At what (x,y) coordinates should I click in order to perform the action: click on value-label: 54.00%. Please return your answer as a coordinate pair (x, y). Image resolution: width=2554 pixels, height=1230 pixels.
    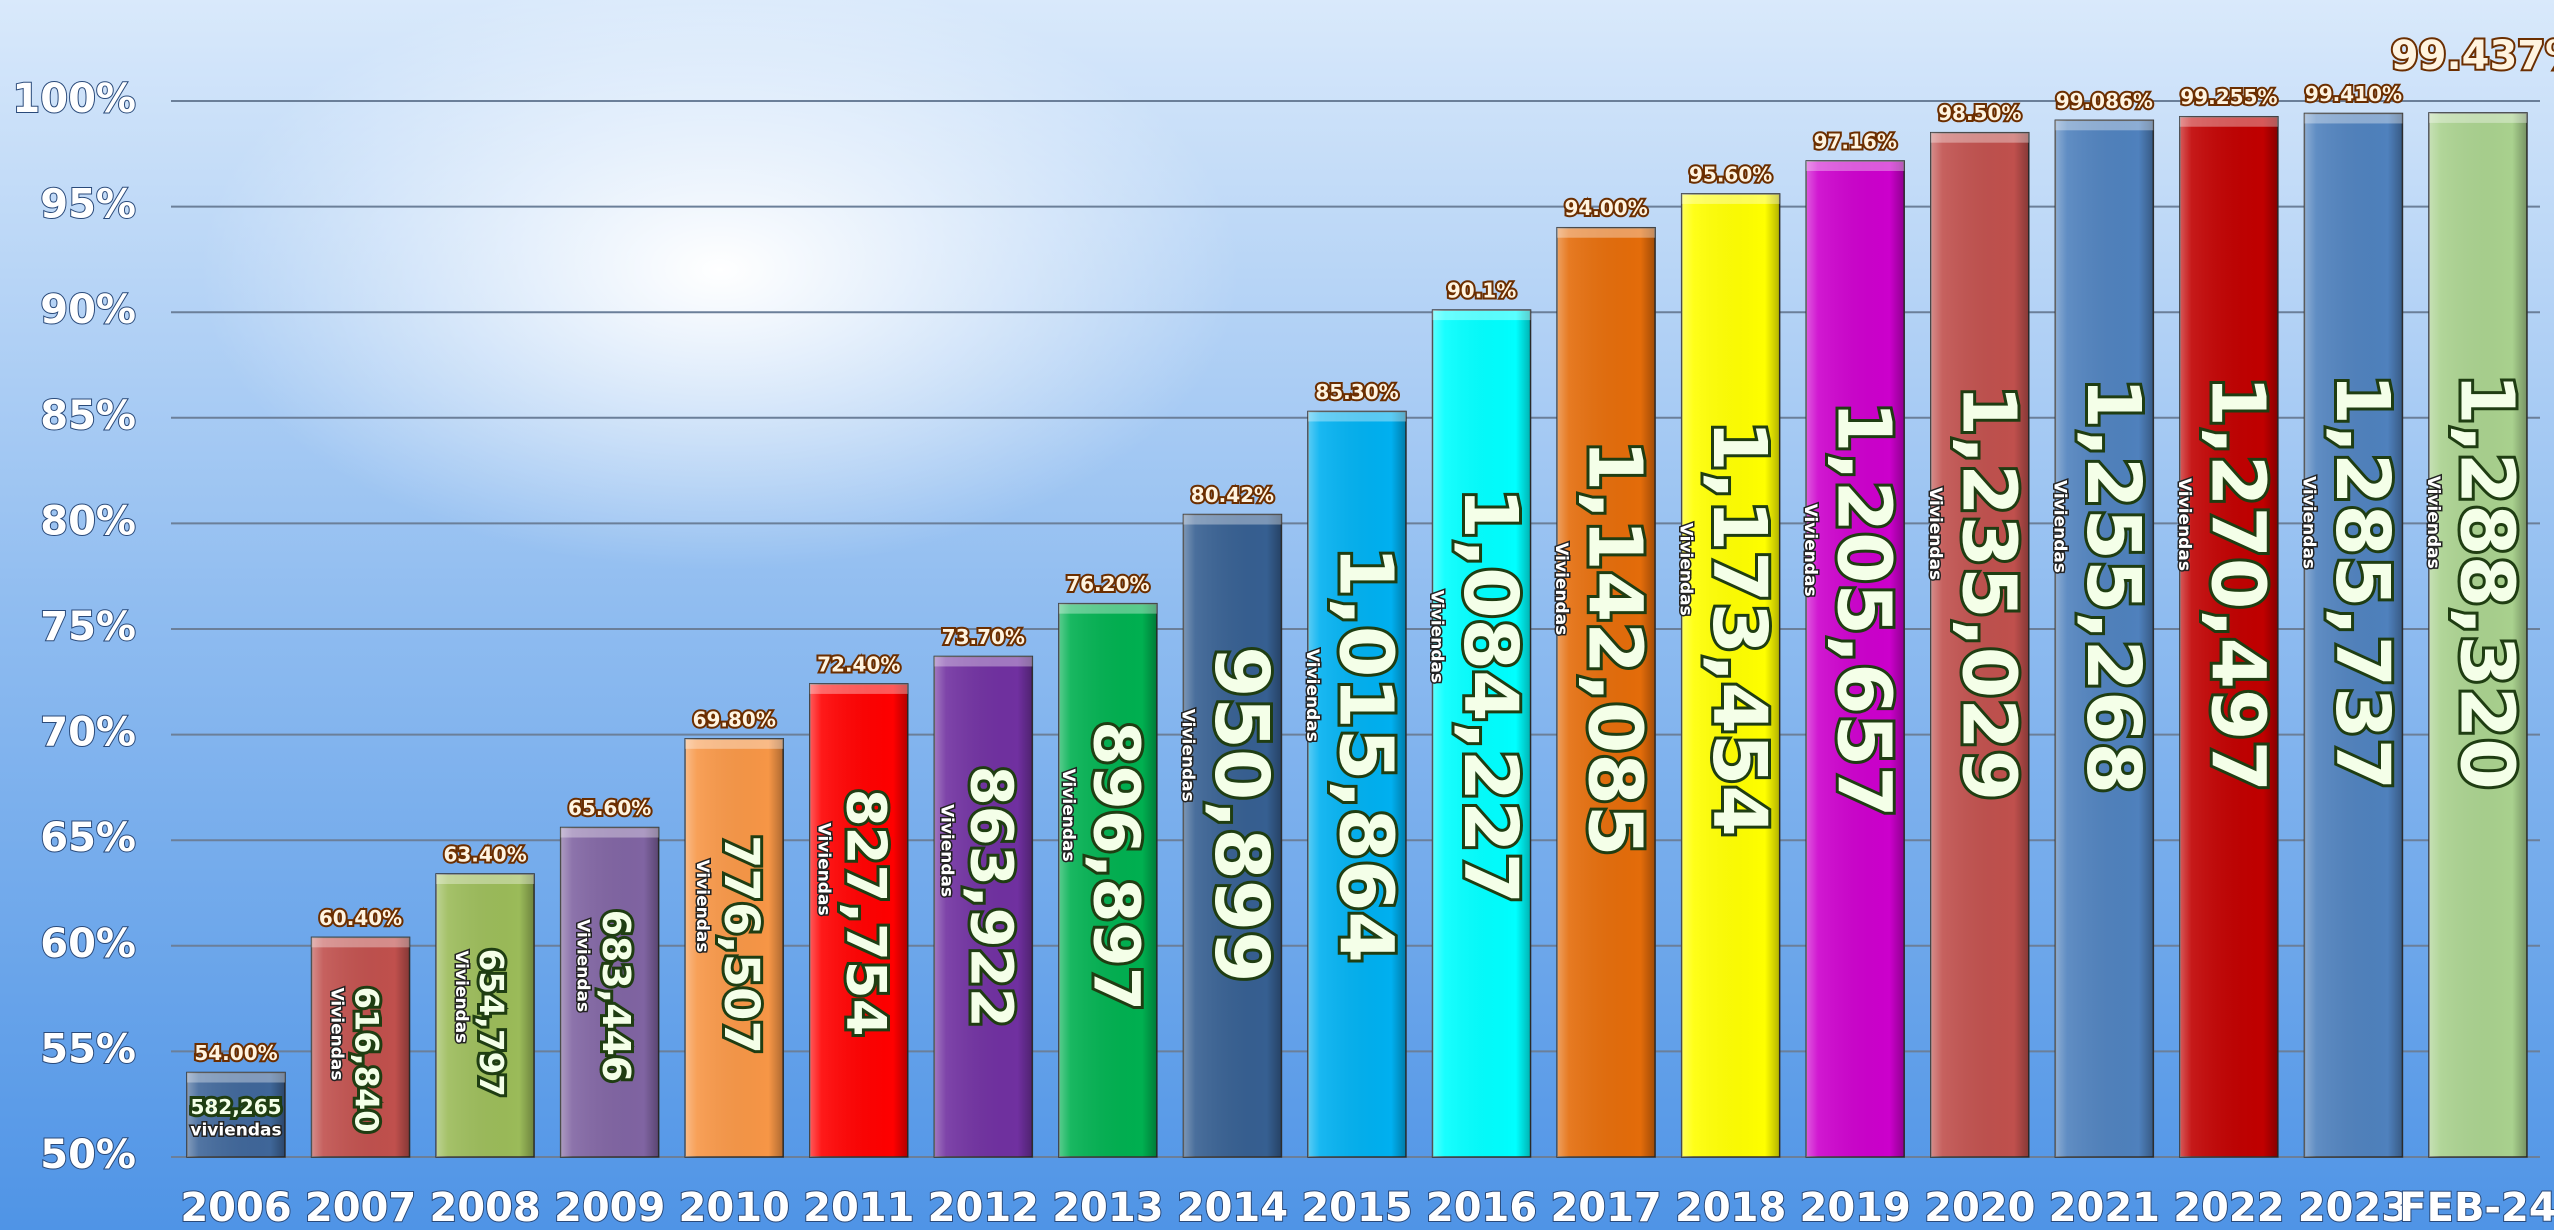
    Looking at the image, I should click on (235, 1053).